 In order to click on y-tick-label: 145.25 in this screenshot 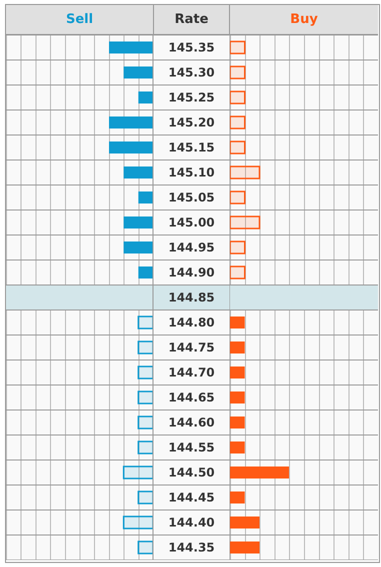, I will do `click(191, 97)`.